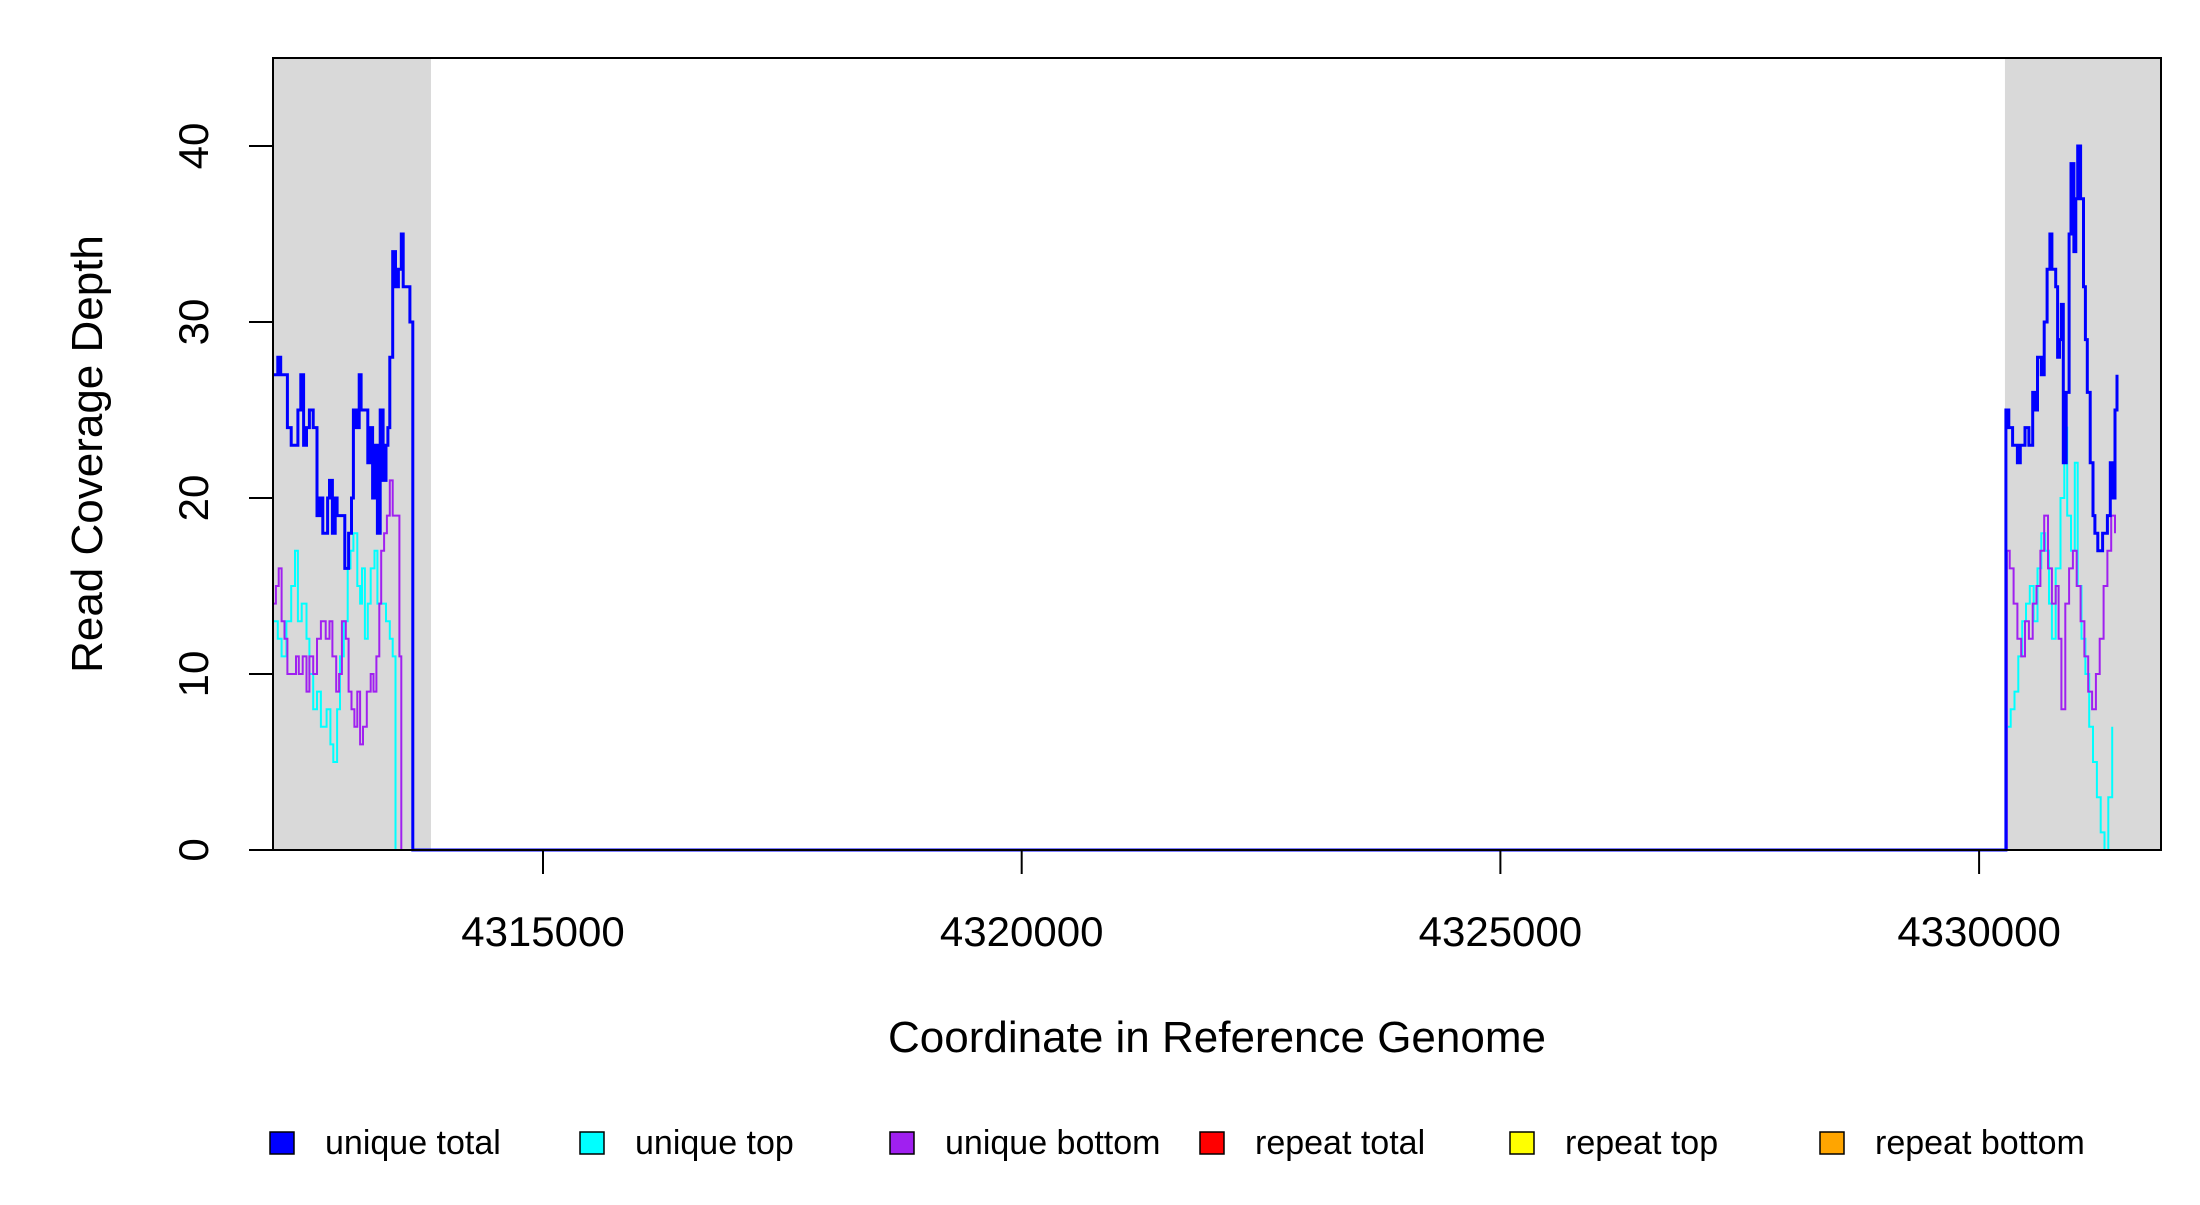 This screenshot has height=1205, width=2200. I want to click on legend-label-repeat-total: repeat total, so click(1340, 1143).